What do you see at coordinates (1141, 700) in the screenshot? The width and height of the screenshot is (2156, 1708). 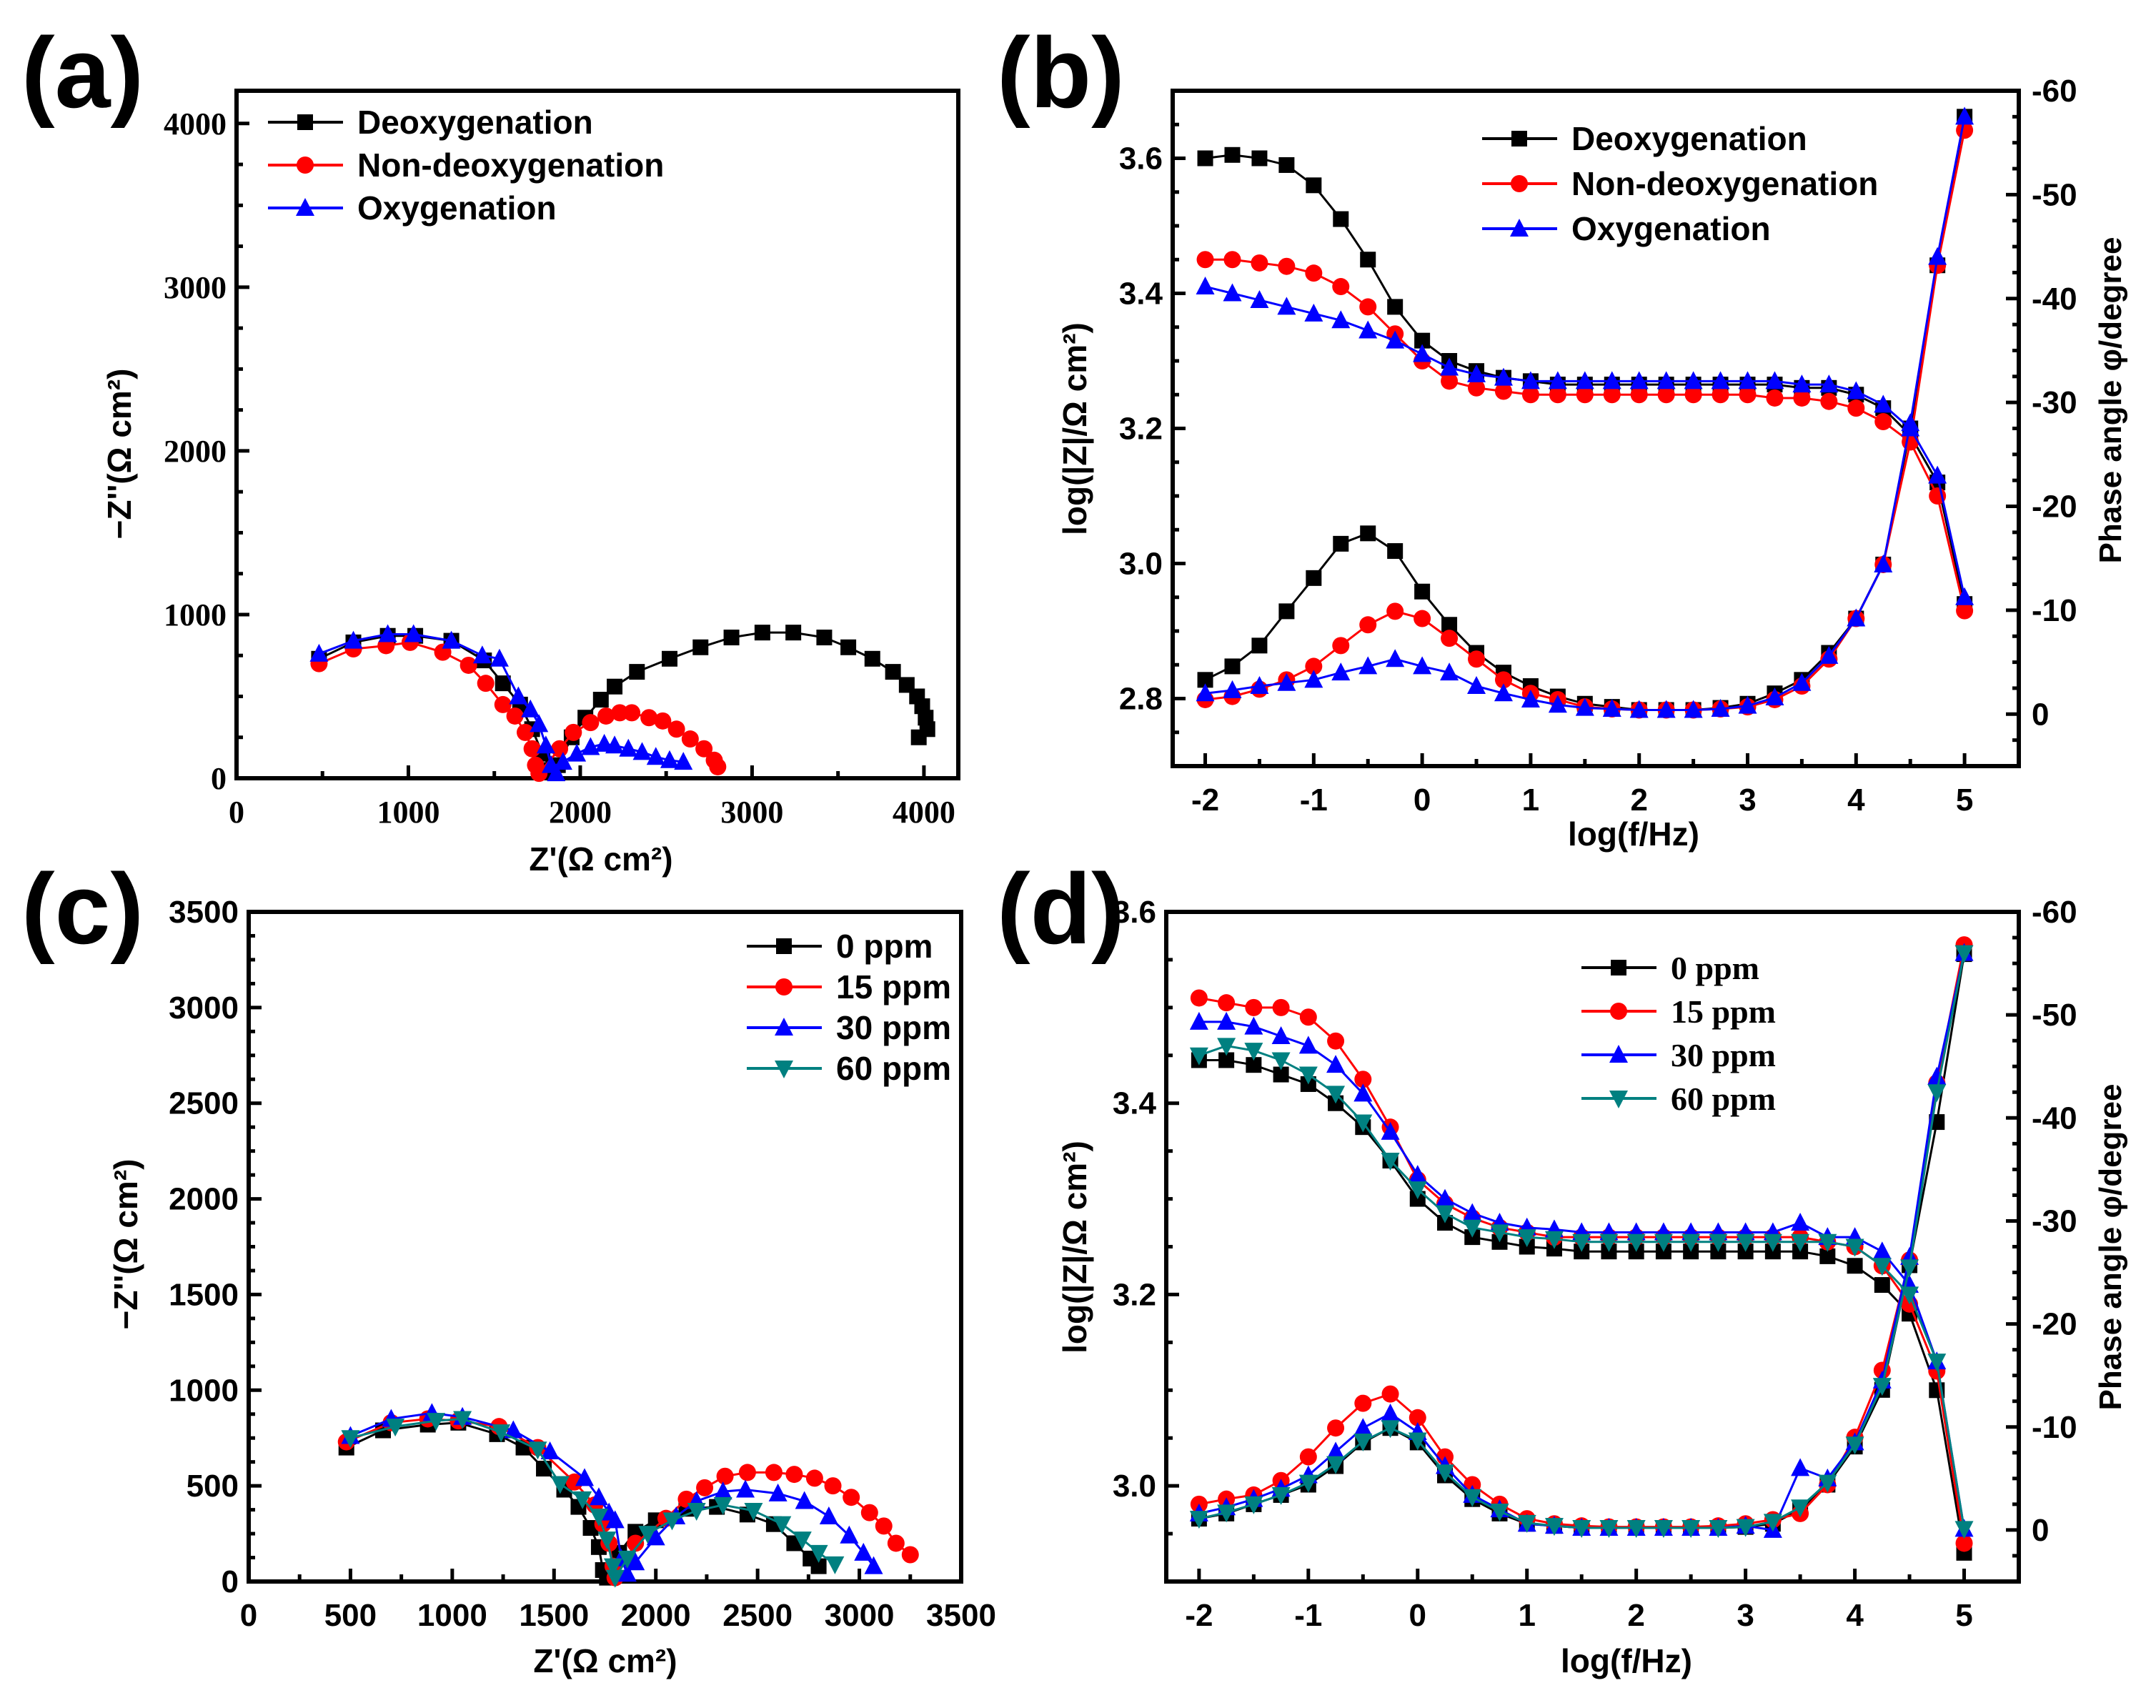 I see `y-tick-label: 2.8` at bounding box center [1141, 700].